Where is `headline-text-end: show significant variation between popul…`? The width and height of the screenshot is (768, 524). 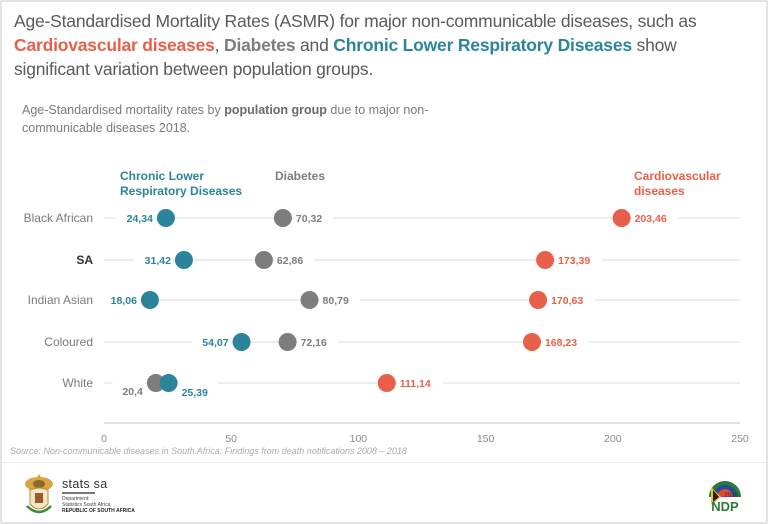
headline-text-end: show significant variation between popul… is located at coordinates (345, 57).